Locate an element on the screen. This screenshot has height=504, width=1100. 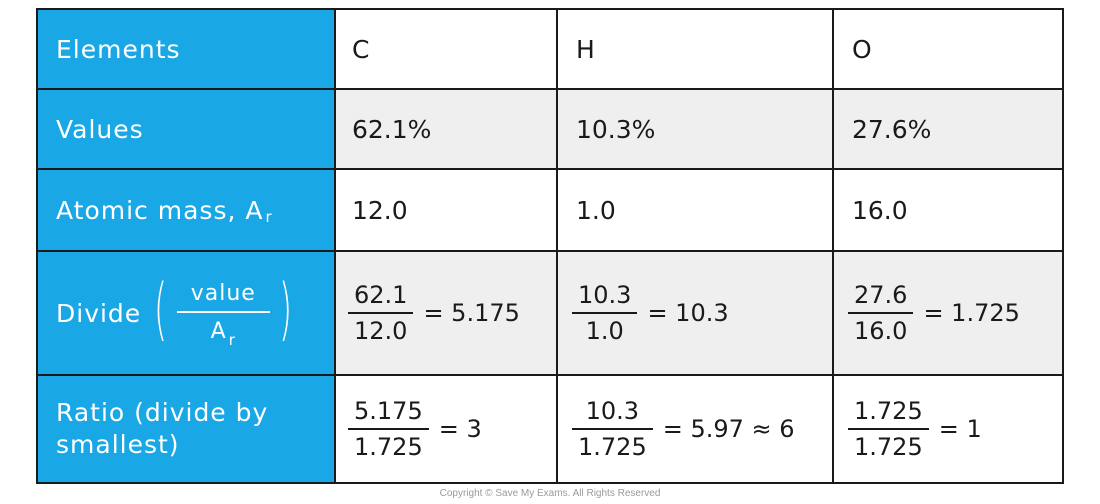
ratio-cell-c: 5.175 1.725 = 3 is located at coordinates (447, 429).